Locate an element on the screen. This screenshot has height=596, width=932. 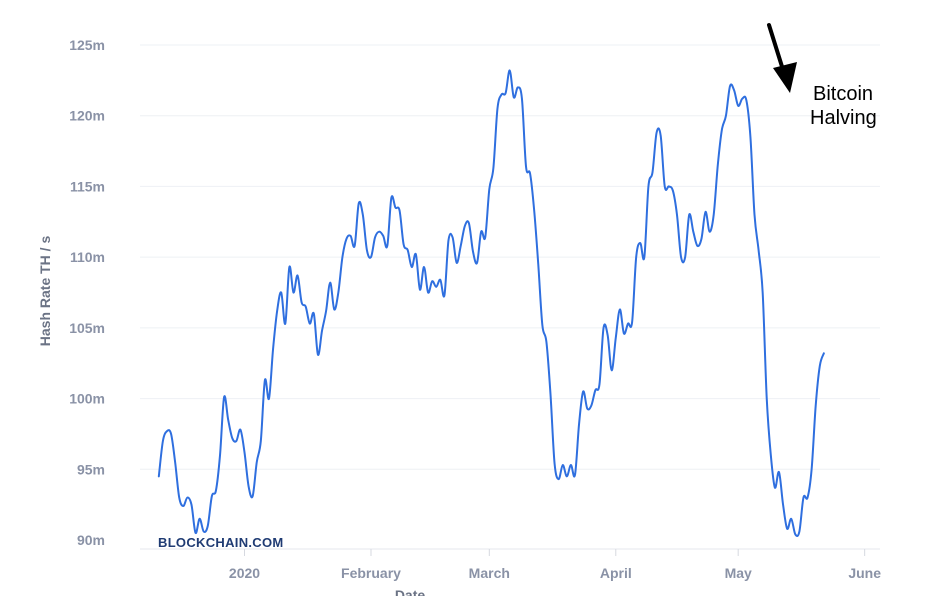
x-tick-label: May is located at coordinates (738, 573).